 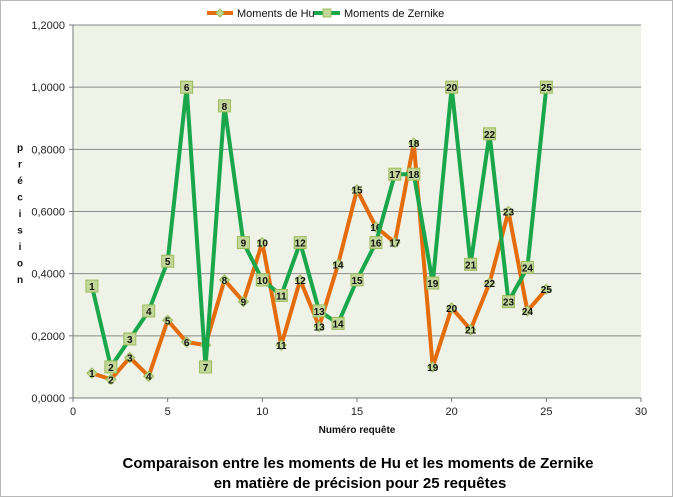 I want to click on data-label: 15, so click(x=357, y=281).